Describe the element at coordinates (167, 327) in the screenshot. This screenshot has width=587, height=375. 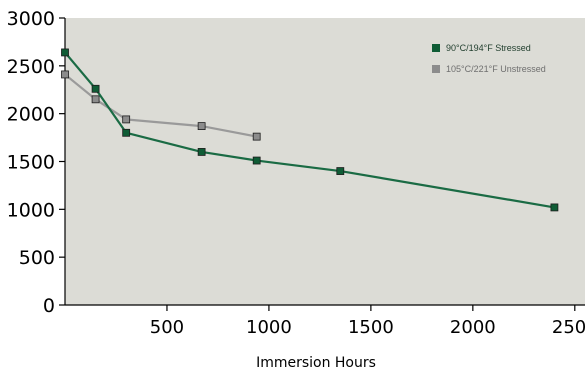
I see `x-tick-label: 500` at that location.